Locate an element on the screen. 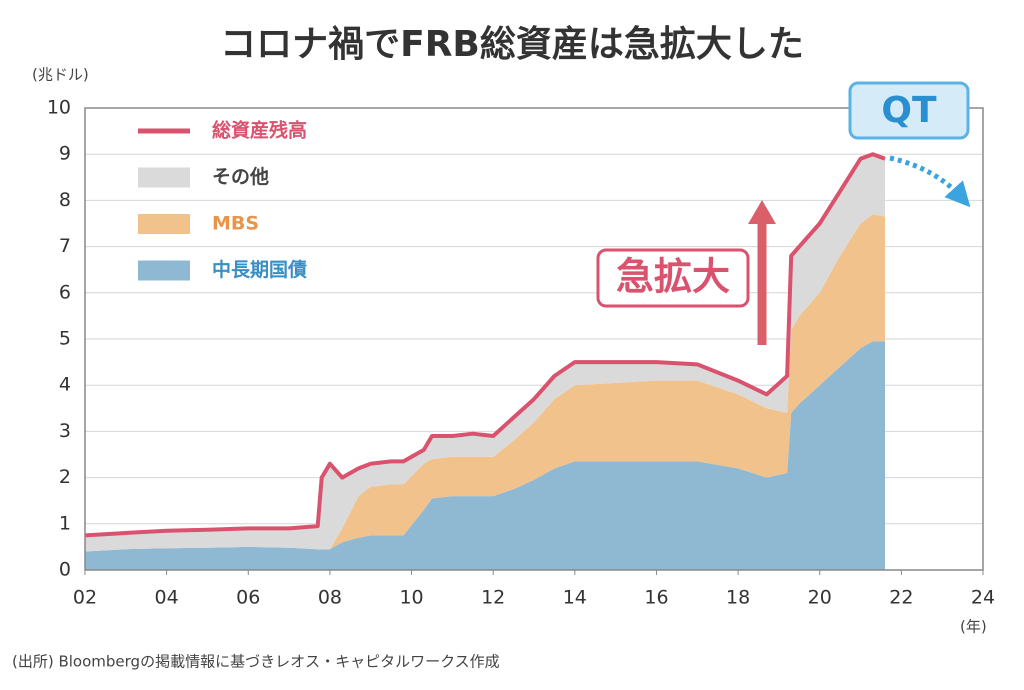 This screenshot has width=1024, height=690. y-tick-label: 9 is located at coordinates (65, 154).